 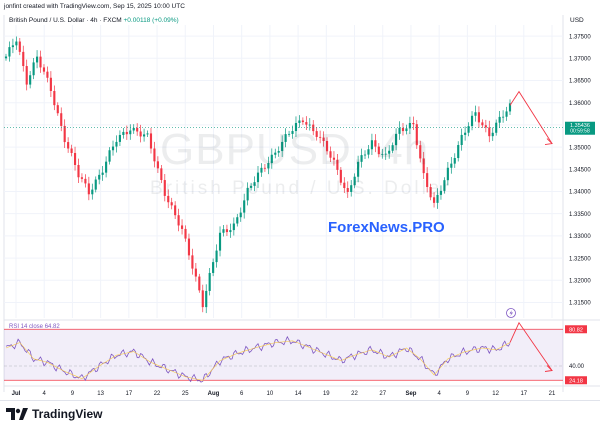 I want to click on rsi-band, so click(x=283, y=355).